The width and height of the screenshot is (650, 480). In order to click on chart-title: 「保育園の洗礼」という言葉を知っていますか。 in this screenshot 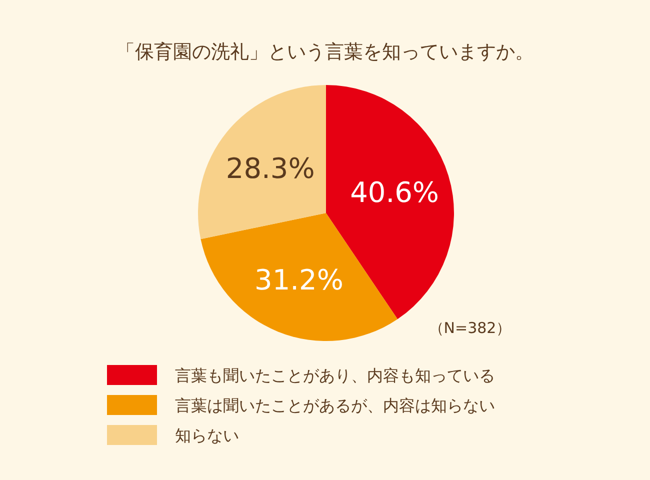, I will do `click(325, 52)`.